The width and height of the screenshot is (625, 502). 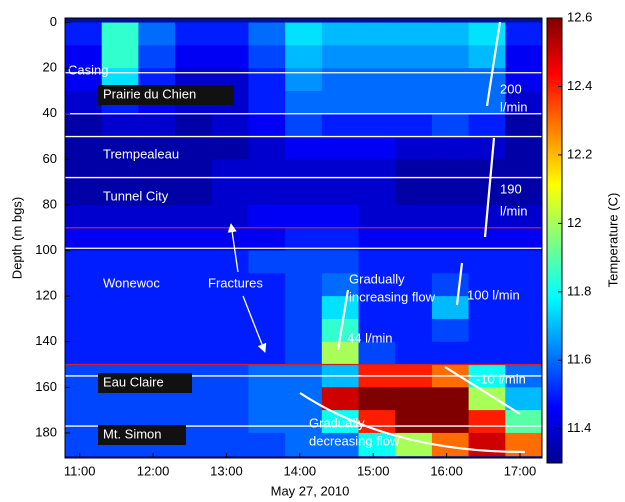 I want to click on annotation: increasing flow, so click(x=392, y=296).